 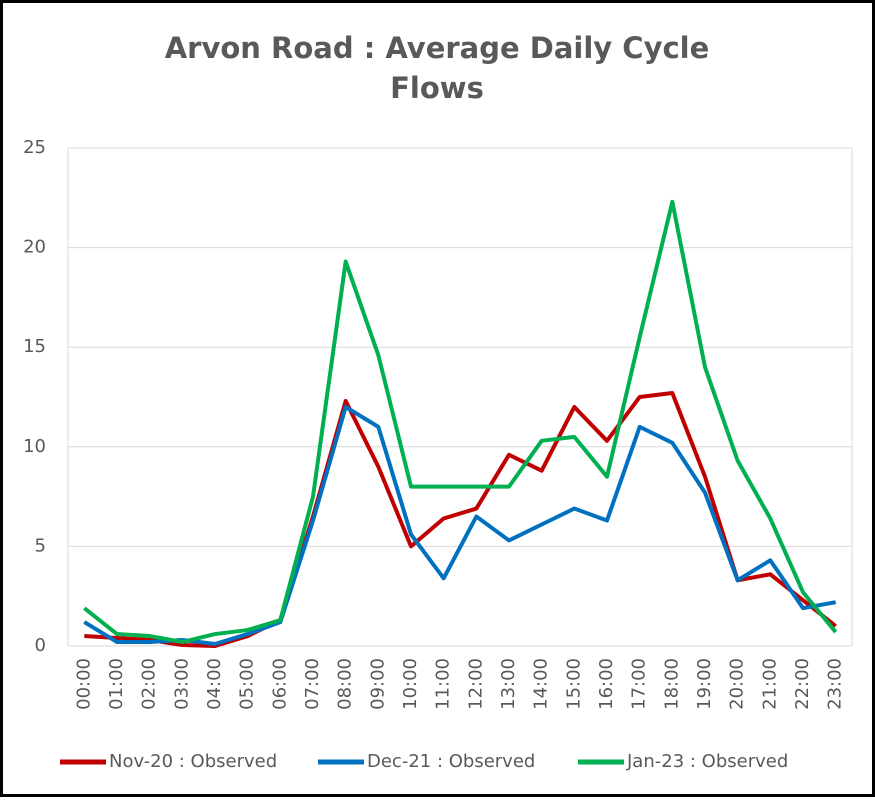 I want to click on x-tick-label: 15:00, so click(x=573, y=684).